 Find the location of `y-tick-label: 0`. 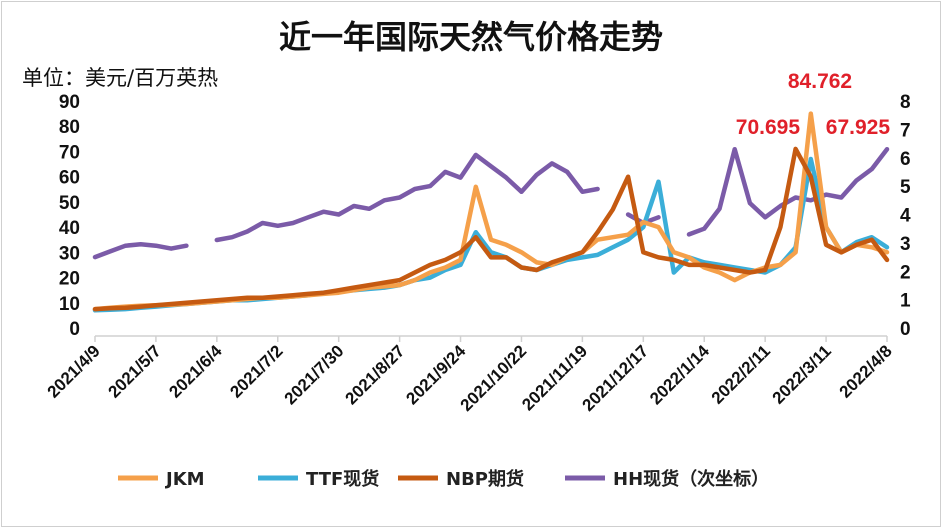

y-tick-label: 0 is located at coordinates (74, 329).